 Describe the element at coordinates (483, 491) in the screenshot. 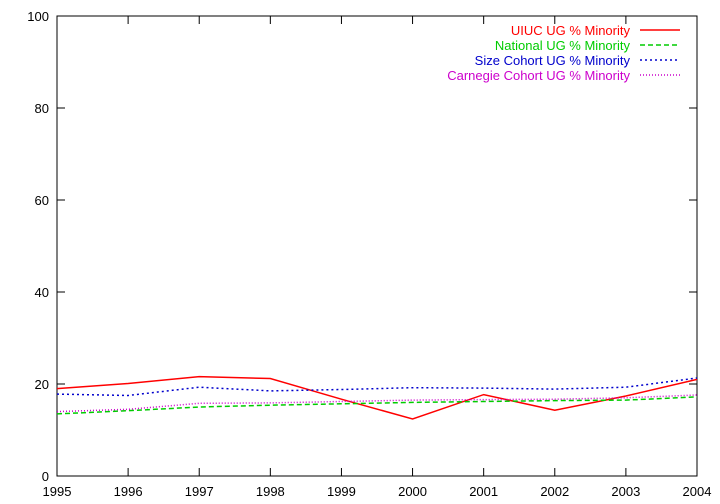

I see `x-tick-label: 2001` at that location.